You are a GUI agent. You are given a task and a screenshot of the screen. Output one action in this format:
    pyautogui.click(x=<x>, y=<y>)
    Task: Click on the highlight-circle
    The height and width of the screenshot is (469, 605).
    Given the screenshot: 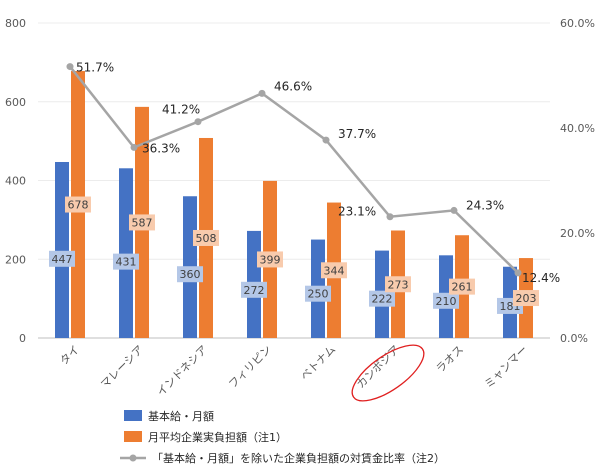 What is the action you would take?
    pyautogui.click(x=388, y=373)
    